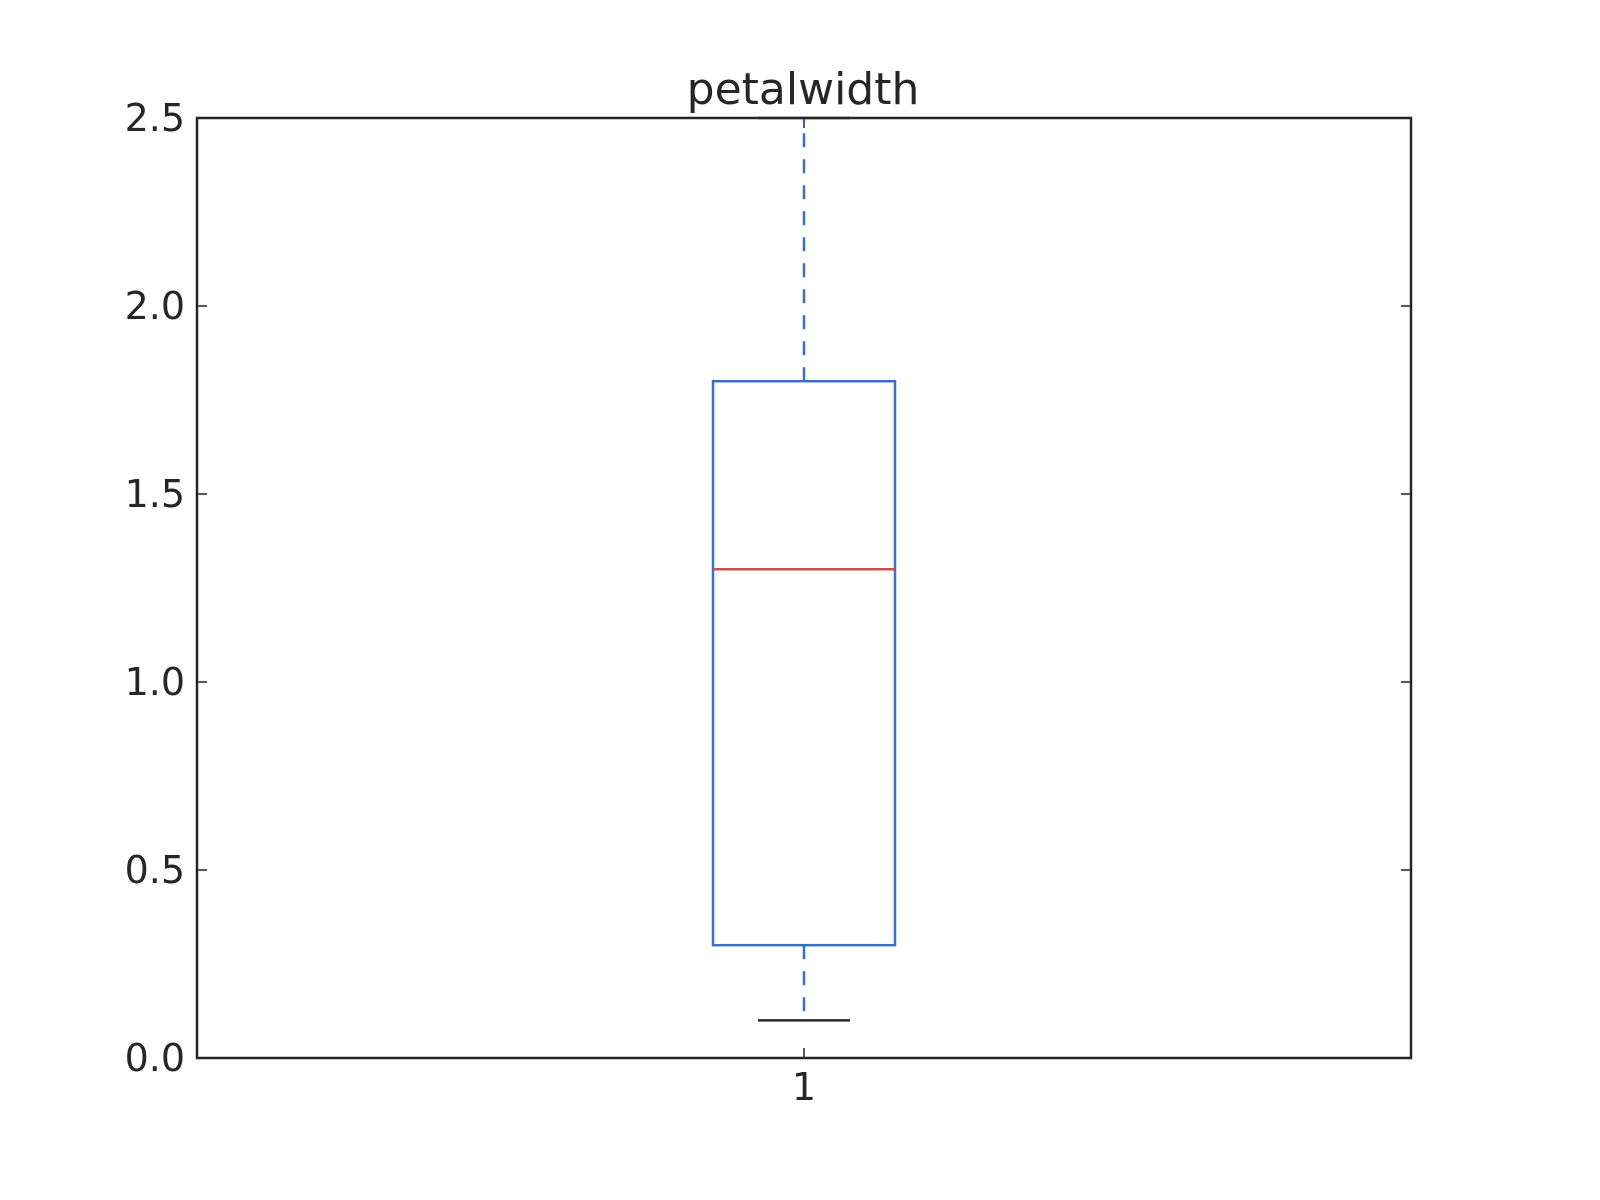 The width and height of the screenshot is (1600, 1200). I want to click on x-tick-label: 1, so click(804, 1087).